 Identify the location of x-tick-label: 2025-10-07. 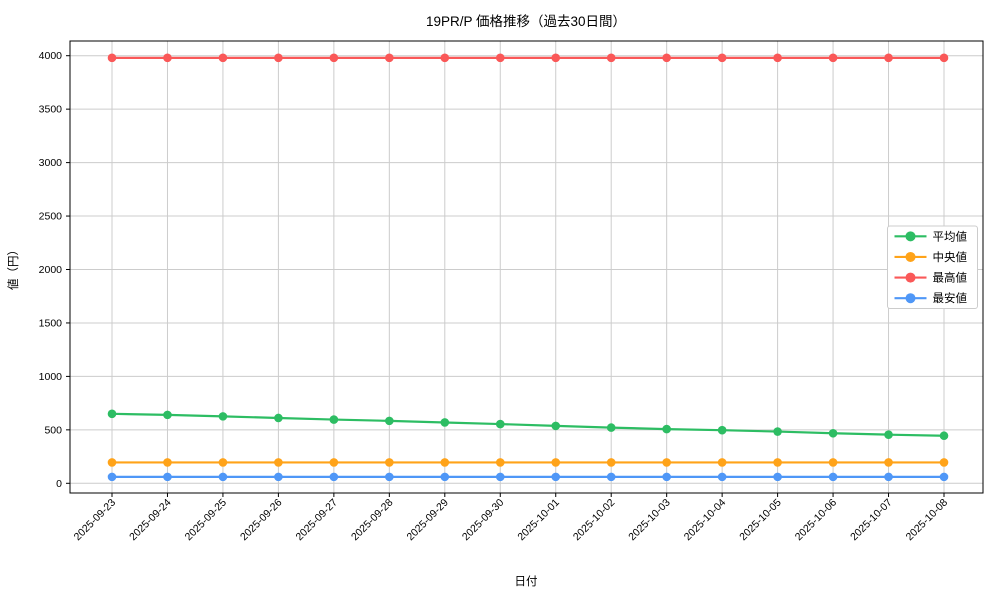
(871, 520).